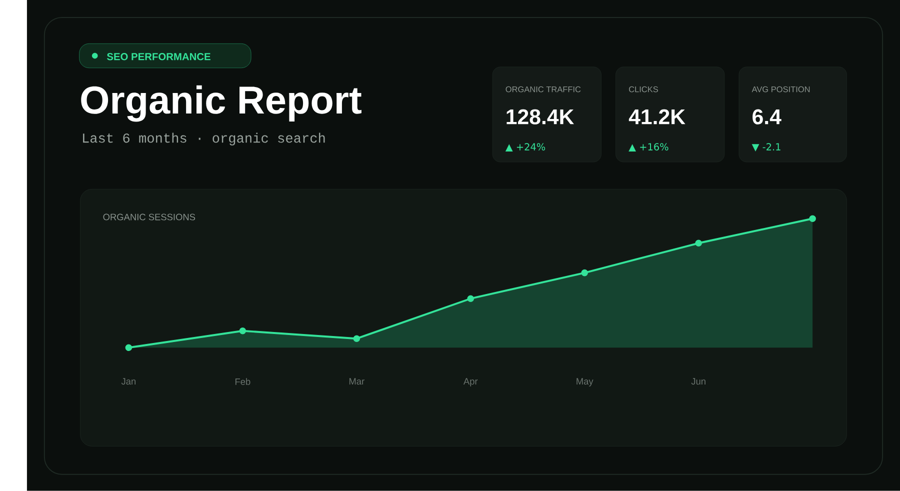  Describe the element at coordinates (543, 89) in the screenshot. I see `text: ORGANIC TRAFFIC` at that location.